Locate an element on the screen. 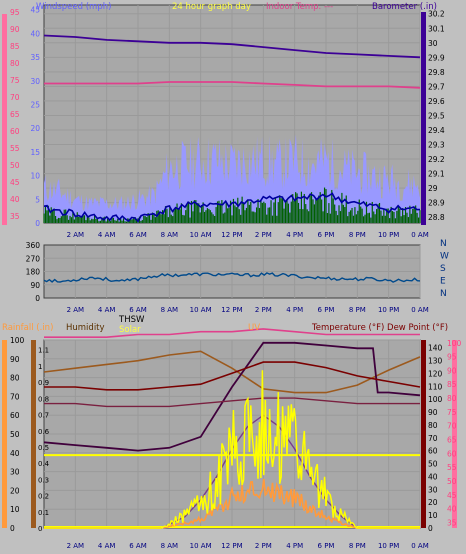 The width and height of the screenshot is (466, 554). windspeed-scale-label: 20 is located at coordinates (35, 128).